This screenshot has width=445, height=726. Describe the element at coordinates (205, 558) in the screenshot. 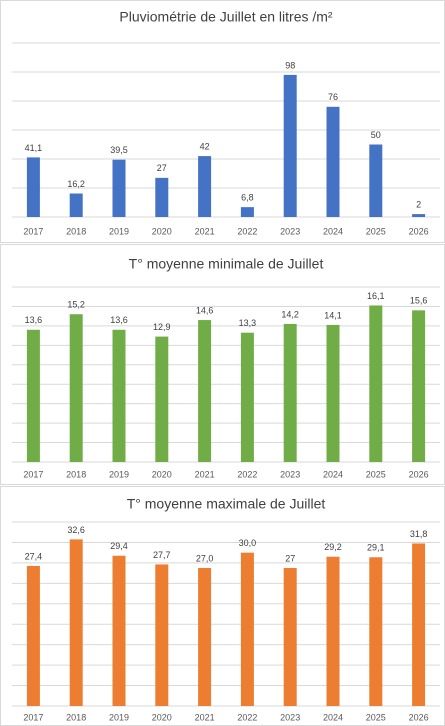

I see `value-label: 27,0` at that location.